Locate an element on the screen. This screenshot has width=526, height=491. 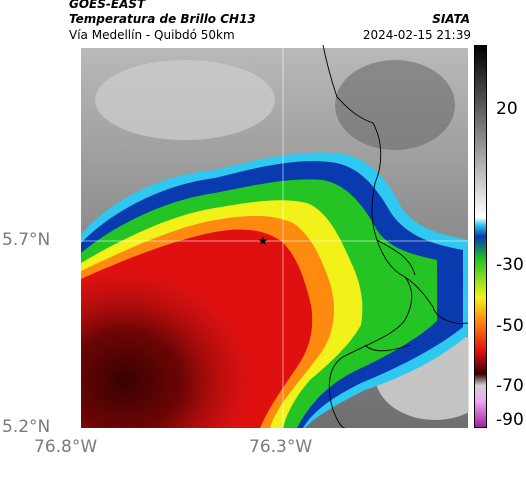
colorbar is located at coordinates (480, 236).